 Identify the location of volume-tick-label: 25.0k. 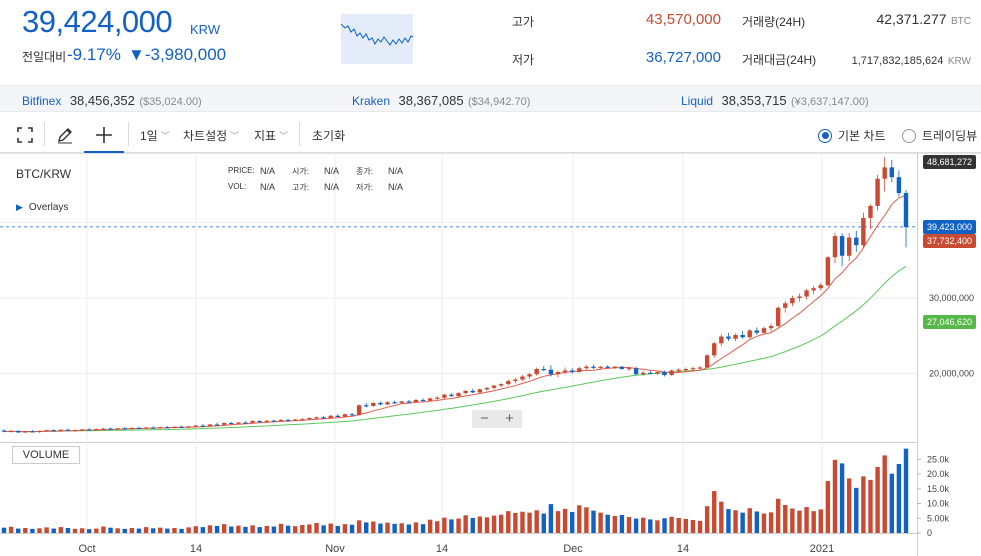
(938, 459).